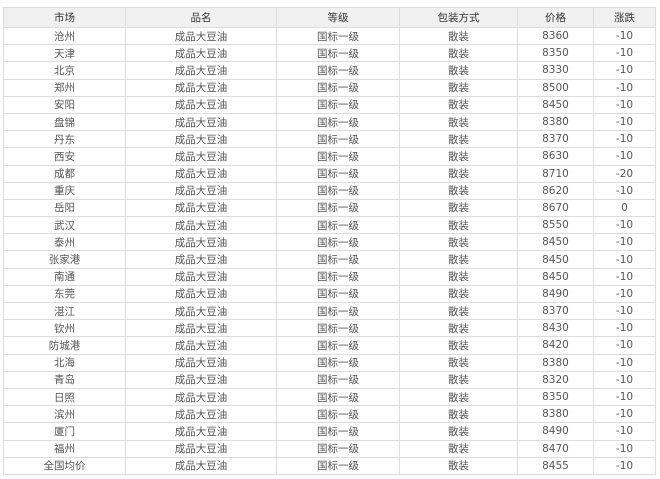 This screenshot has height=479, width=660. I want to click on cell-price: 8320, so click(555, 379).